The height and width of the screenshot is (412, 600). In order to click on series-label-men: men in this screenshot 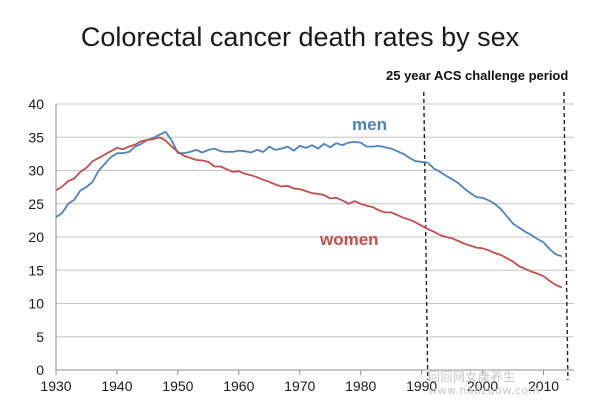, I will do `click(369, 124)`.